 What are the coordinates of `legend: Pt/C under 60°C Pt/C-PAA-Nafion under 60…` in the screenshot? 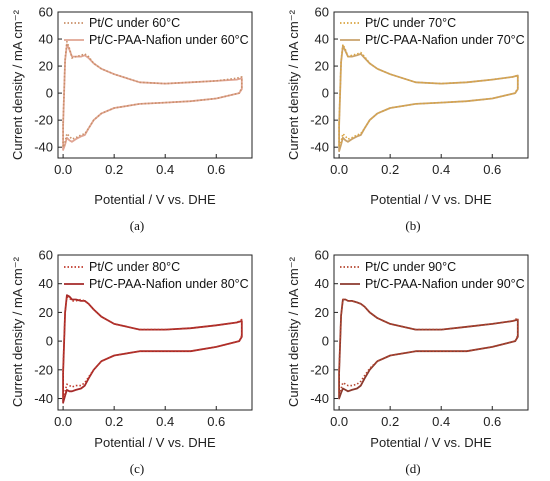 It's located at (156, 31).